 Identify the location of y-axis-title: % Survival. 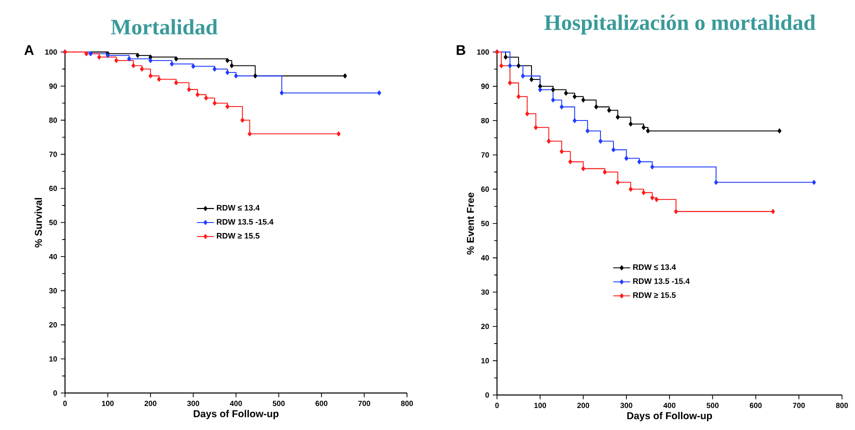
(38, 223).